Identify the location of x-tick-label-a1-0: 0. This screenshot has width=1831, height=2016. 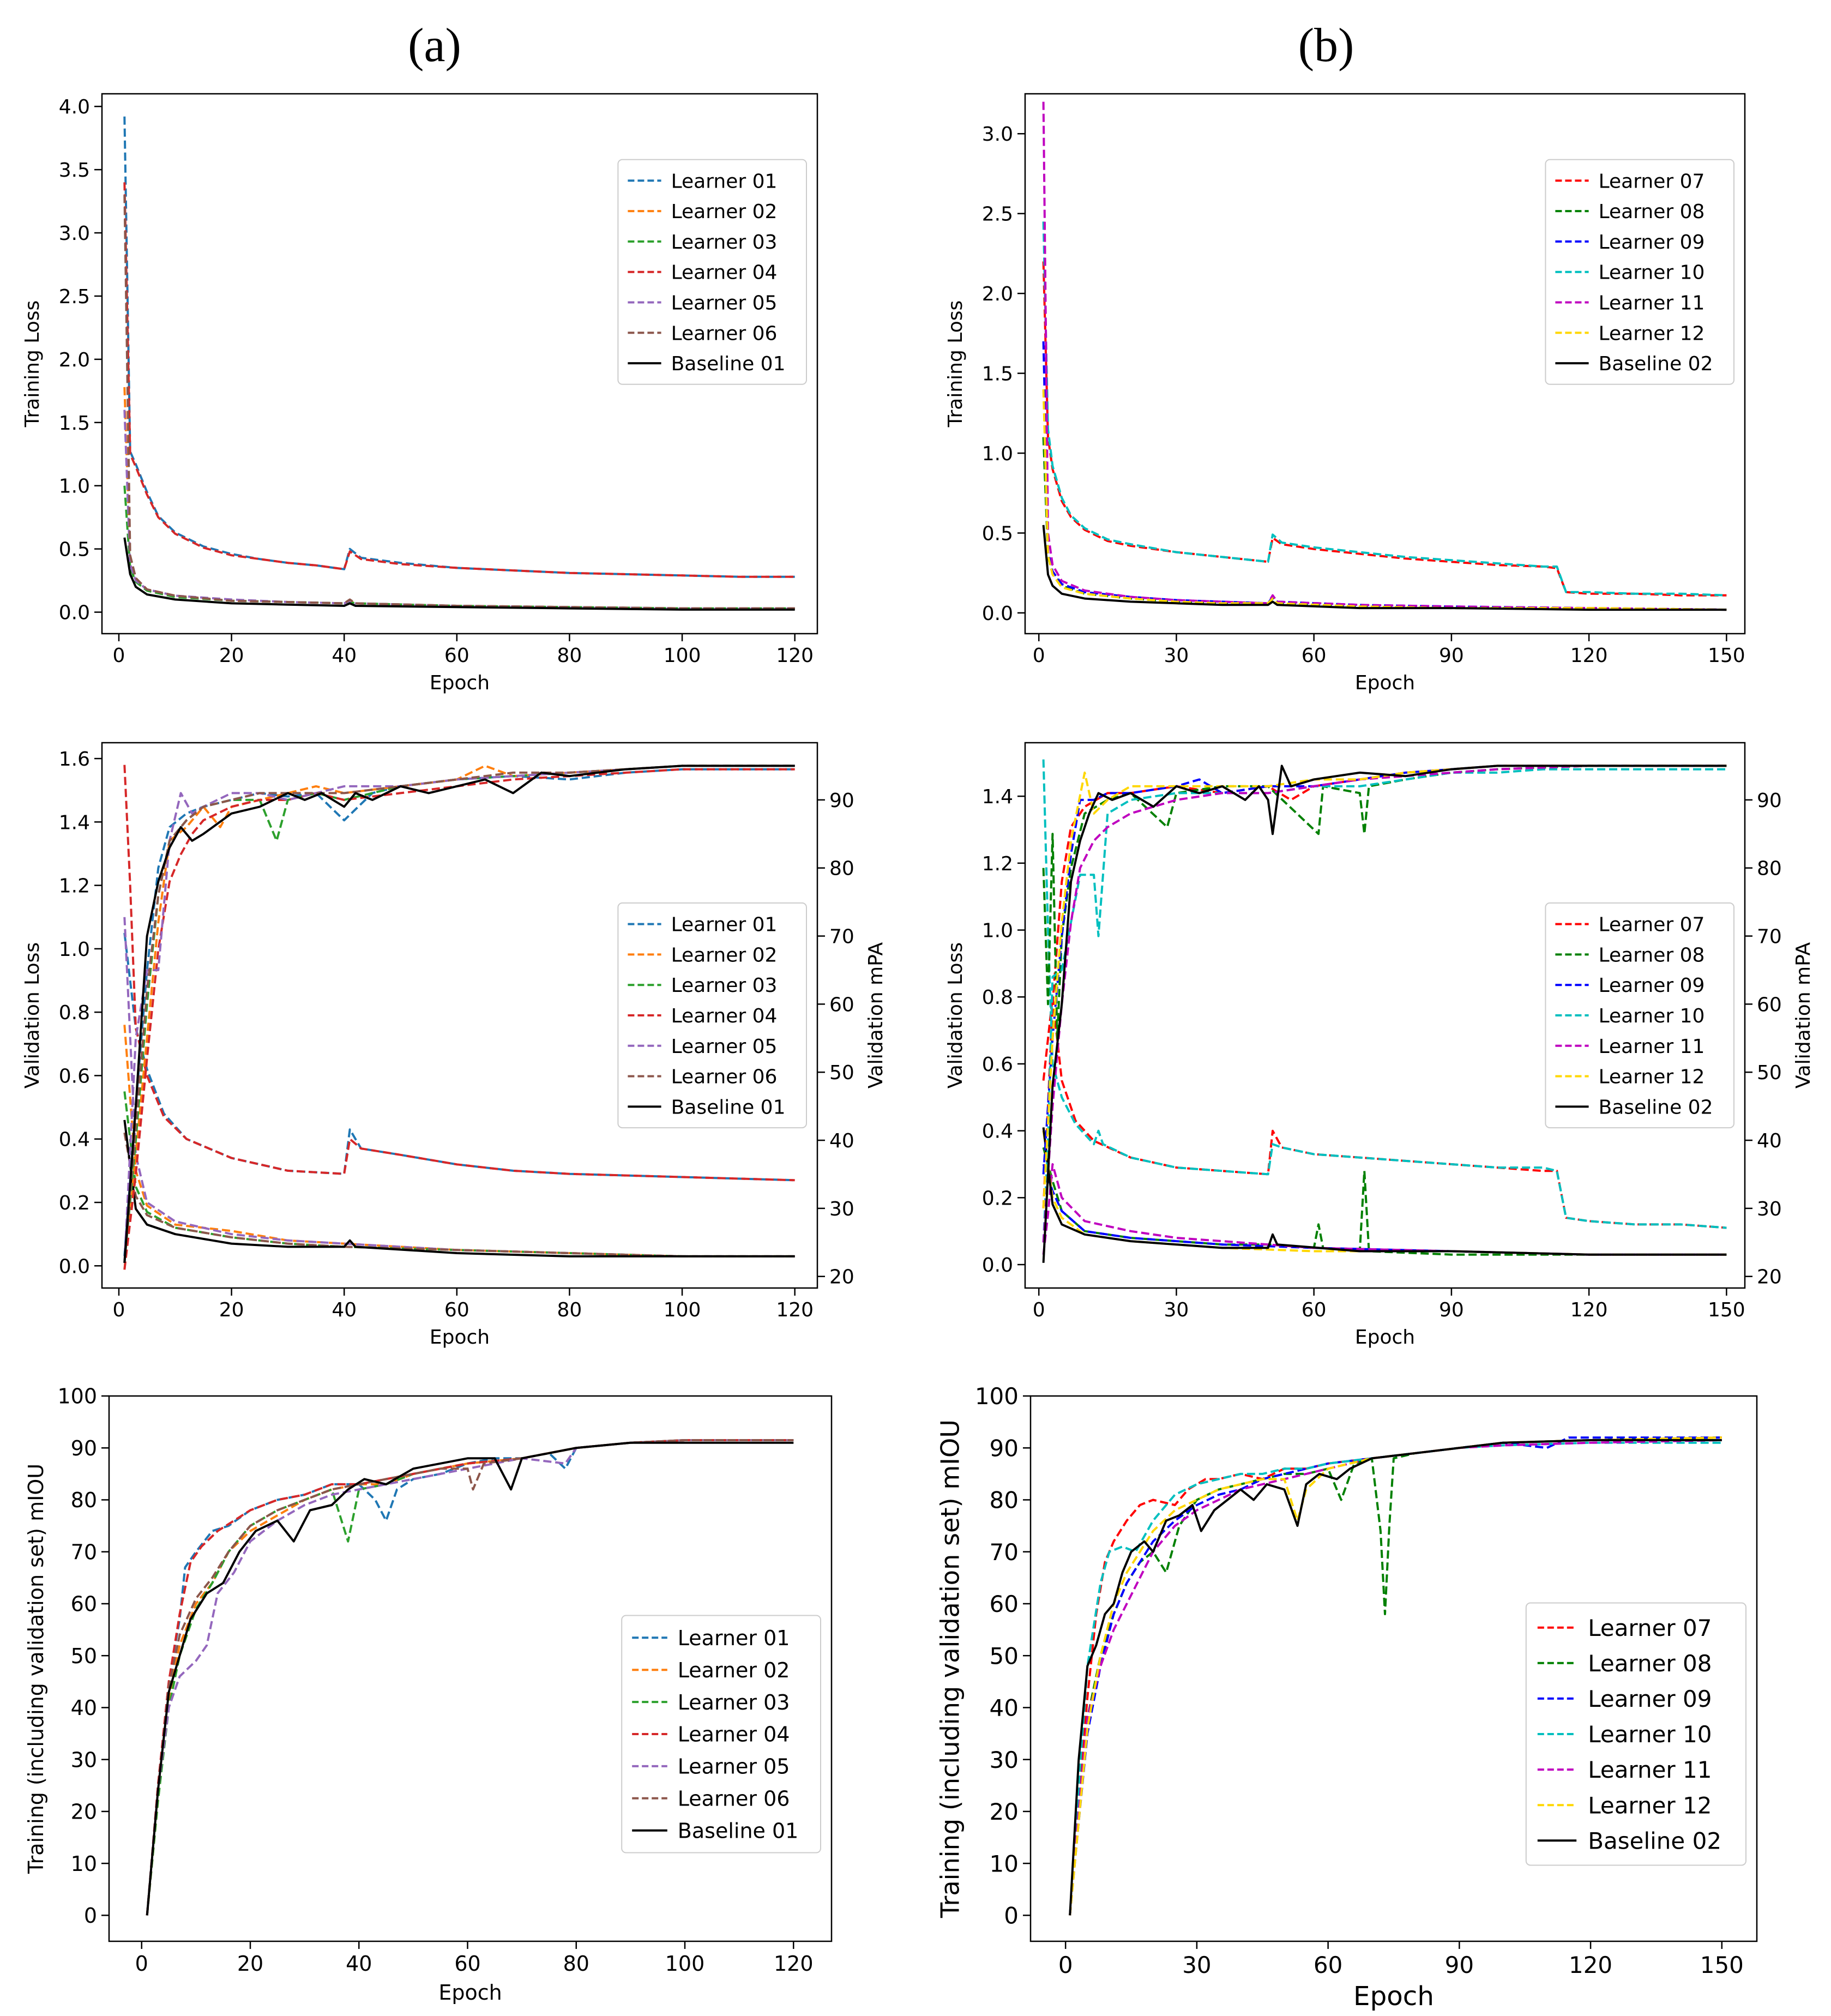
(119, 656).